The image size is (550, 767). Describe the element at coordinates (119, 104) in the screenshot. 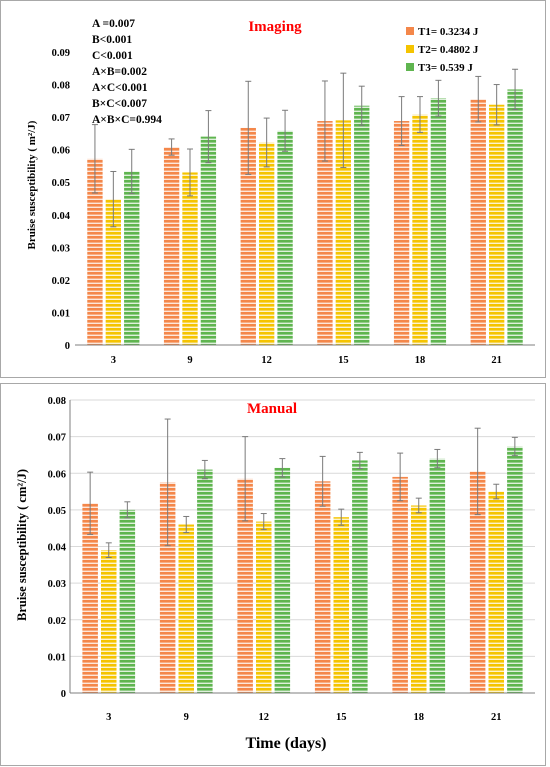

I see `stats-line: B×C<0.007` at that location.